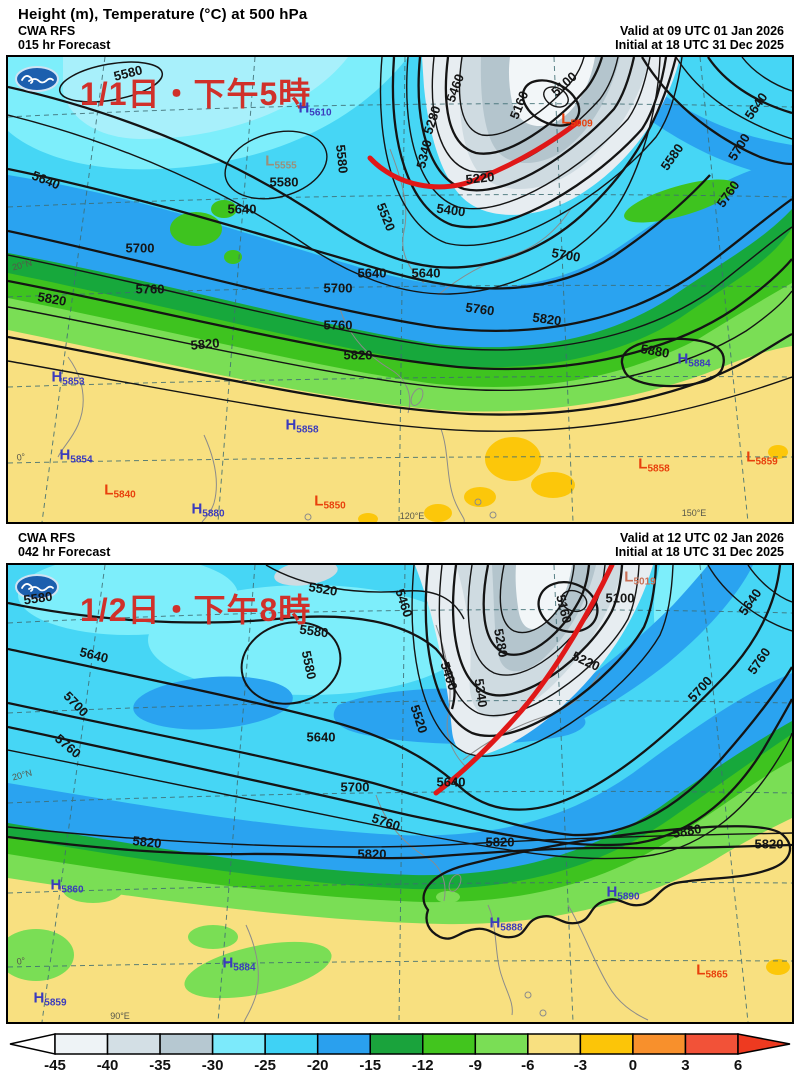 This screenshot has width=800, height=1074. What do you see at coordinates (694, 360) in the screenshot?
I see `high-center-label: H5884` at bounding box center [694, 360].